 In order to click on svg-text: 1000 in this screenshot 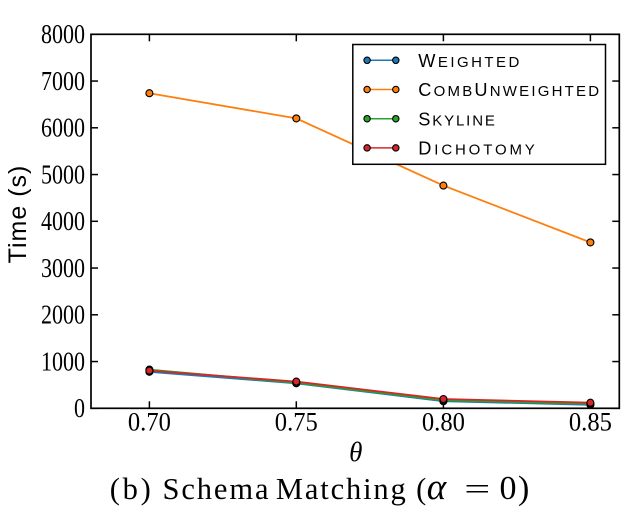, I will do `click(63, 361)`.